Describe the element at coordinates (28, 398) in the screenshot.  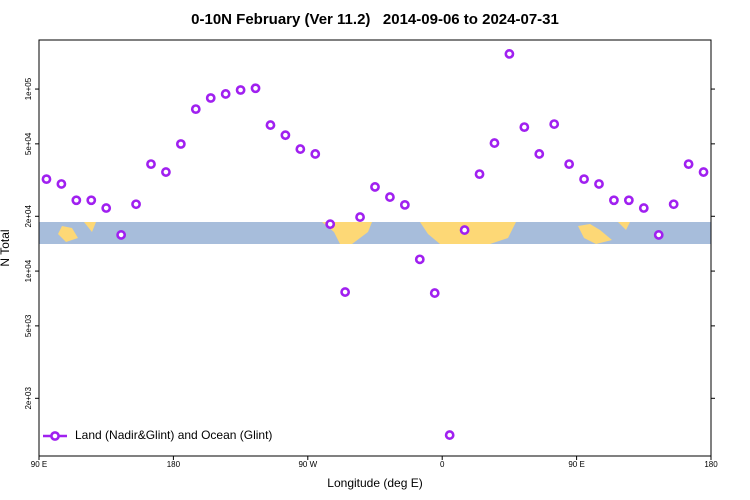
I see `y-tick-label: 2e+03` at that location.